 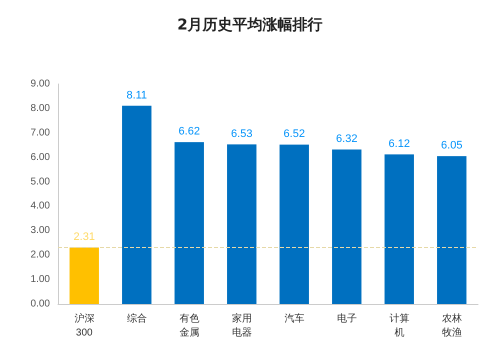 What do you see at coordinates (84, 325) in the screenshot?
I see `x-tick-label: 沪深300` at bounding box center [84, 325].